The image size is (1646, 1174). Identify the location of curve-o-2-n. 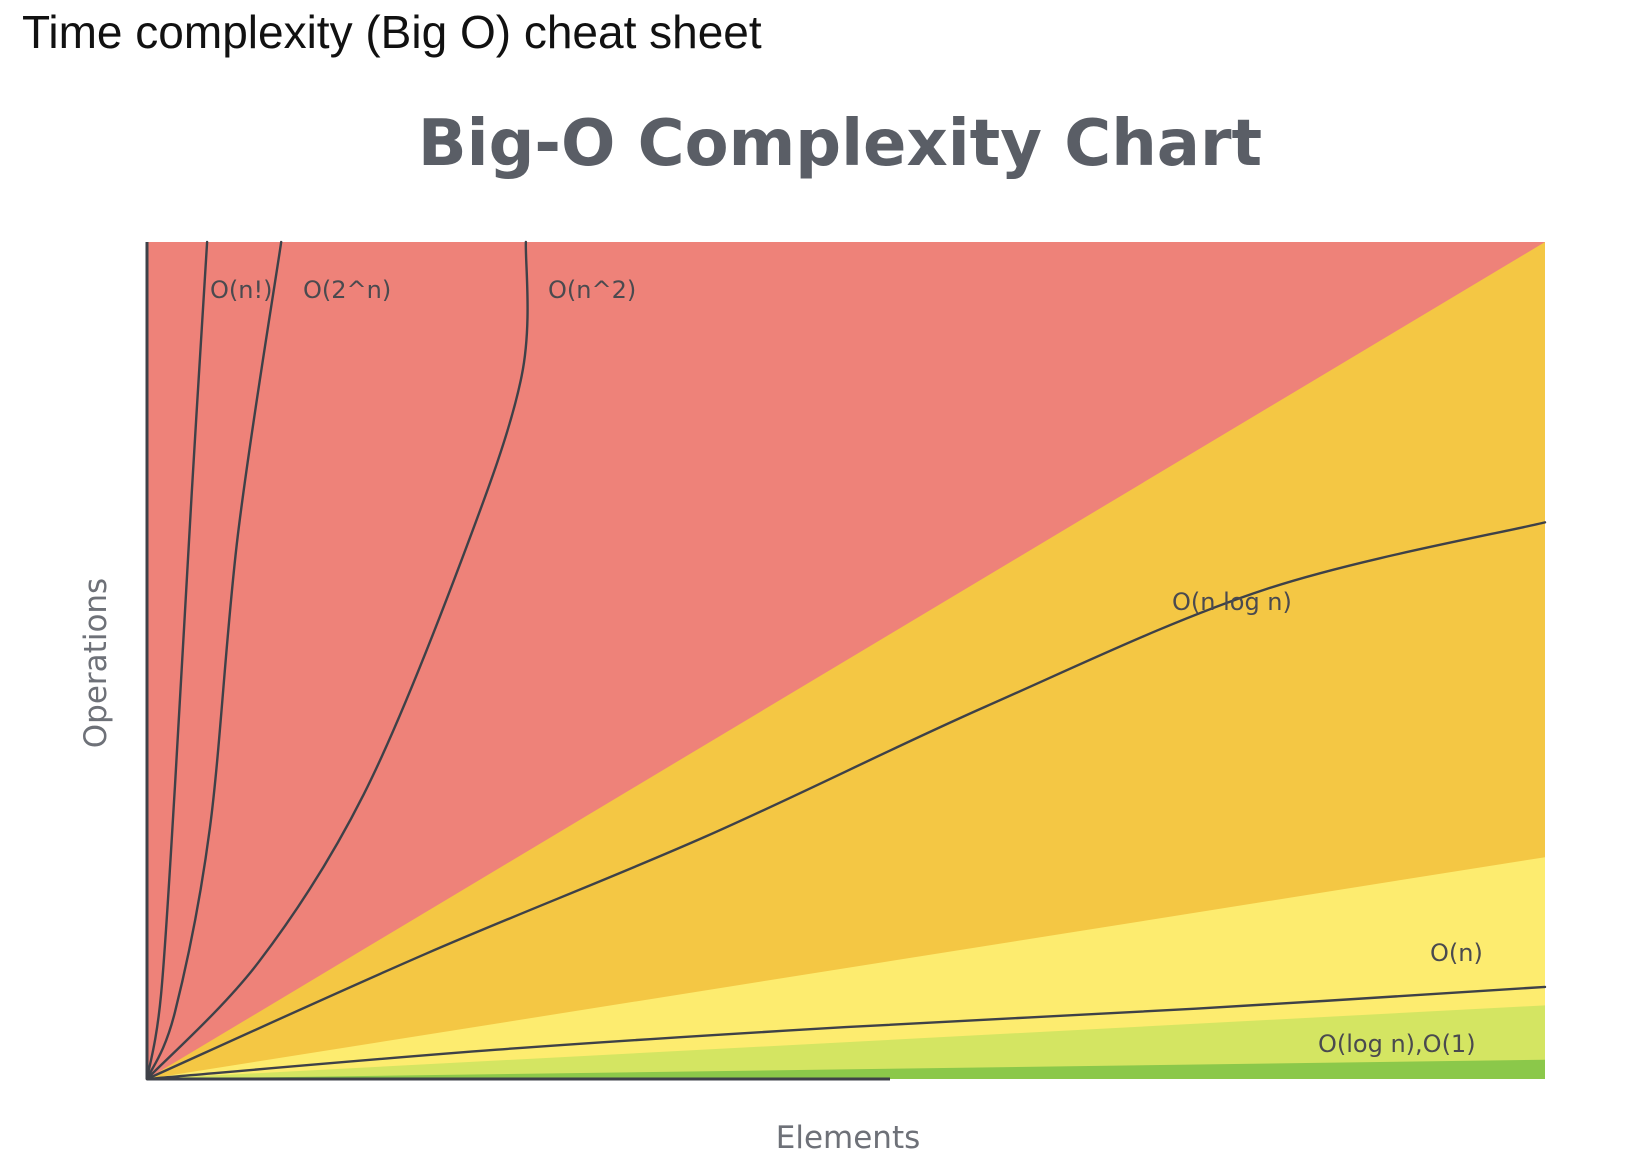
(214, 660).